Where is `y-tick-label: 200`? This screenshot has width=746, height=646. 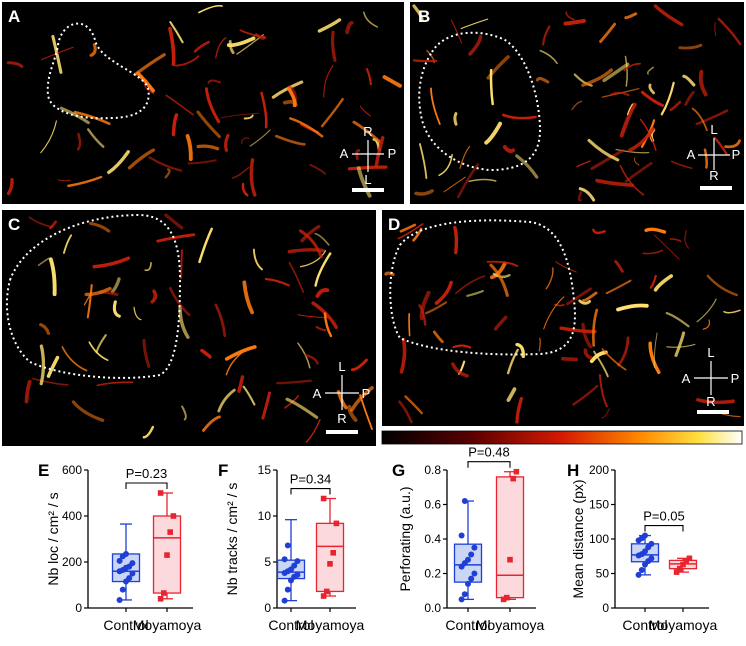
y-tick-label: 200 is located at coordinates (599, 470).